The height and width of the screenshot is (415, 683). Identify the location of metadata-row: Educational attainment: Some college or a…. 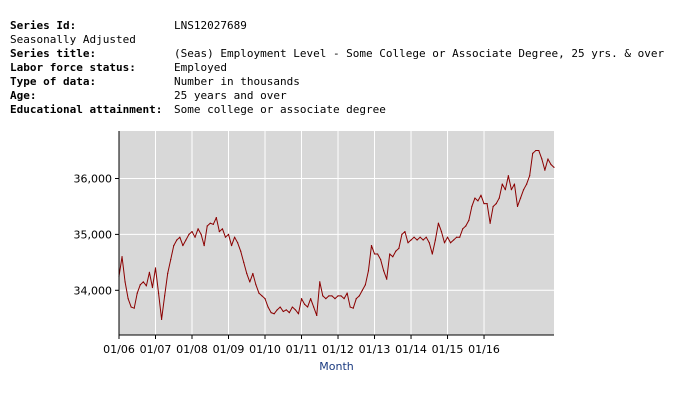
(337, 110).